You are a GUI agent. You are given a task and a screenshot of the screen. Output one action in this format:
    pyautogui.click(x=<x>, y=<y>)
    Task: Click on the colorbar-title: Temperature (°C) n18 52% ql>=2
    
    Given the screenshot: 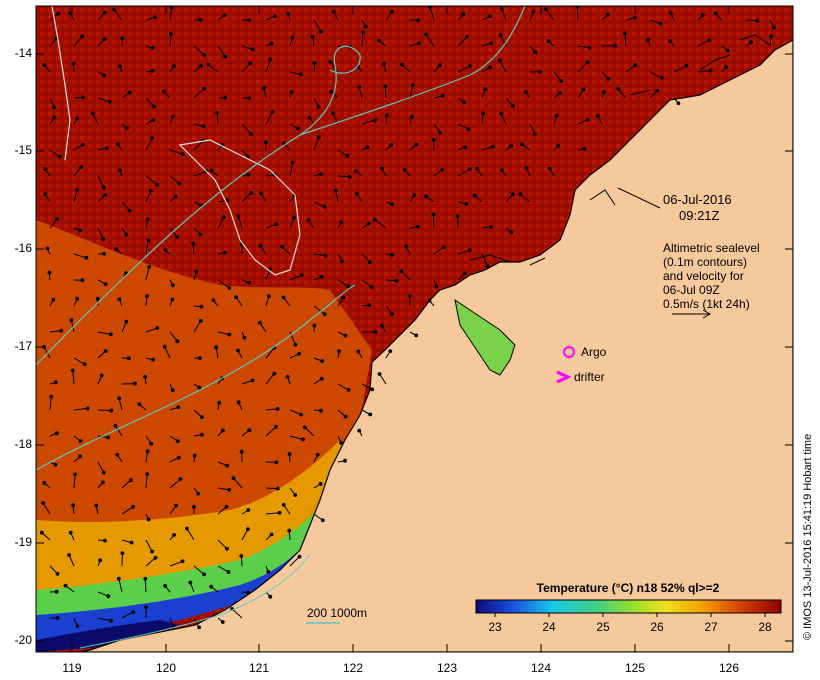 What is the action you would take?
    pyautogui.click(x=628, y=588)
    